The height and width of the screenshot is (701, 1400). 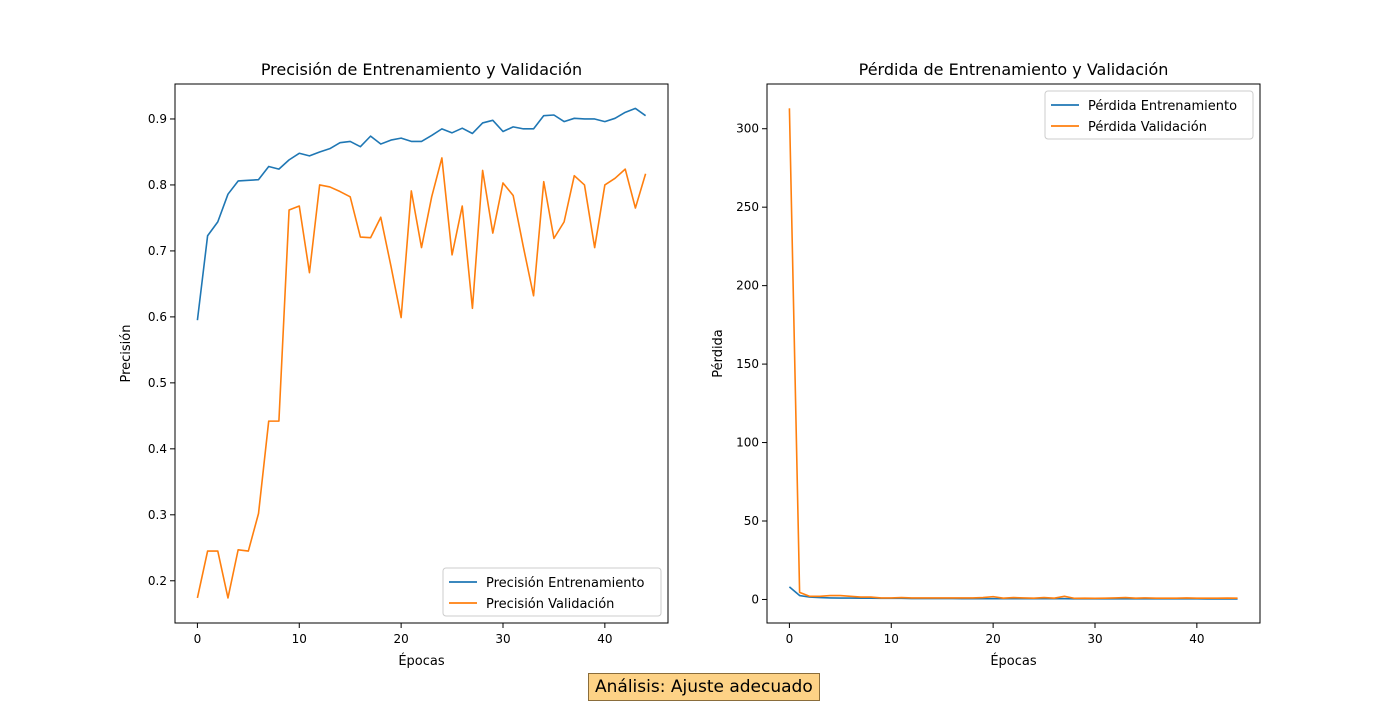 I want to click on y-tick-label: 100, so click(x=747, y=443).